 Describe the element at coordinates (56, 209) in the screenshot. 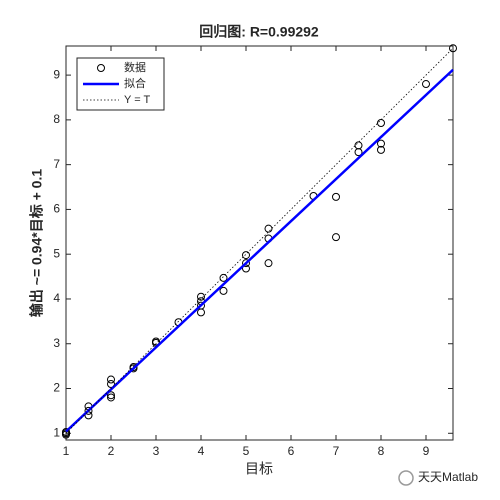

I see `y-tick-label: 6` at that location.